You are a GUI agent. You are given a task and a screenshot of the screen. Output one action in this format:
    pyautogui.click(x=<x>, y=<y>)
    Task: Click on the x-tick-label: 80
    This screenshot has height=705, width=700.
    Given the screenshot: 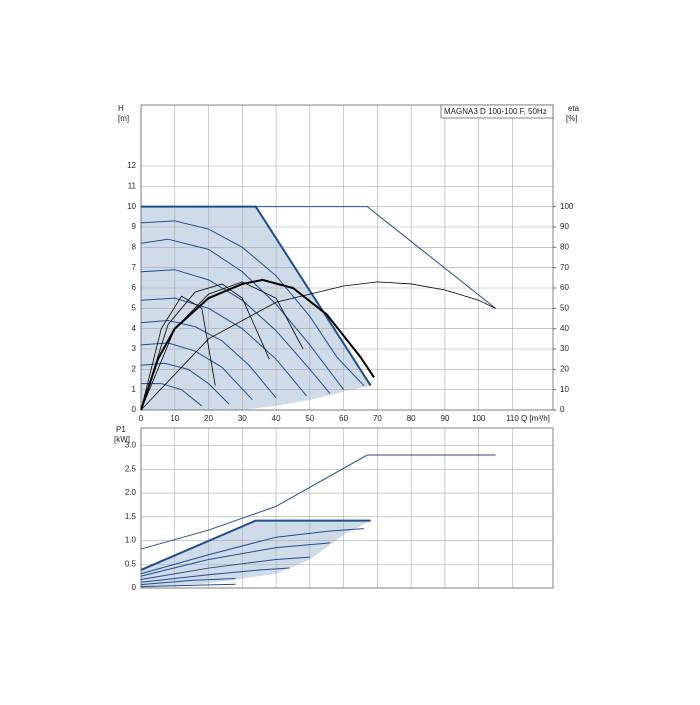 What is the action you would take?
    pyautogui.click(x=411, y=418)
    